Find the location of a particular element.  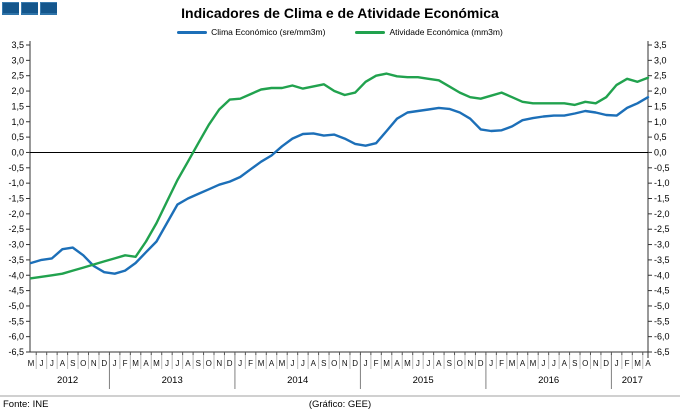

legend-swatch-clima is located at coordinates (192, 32).